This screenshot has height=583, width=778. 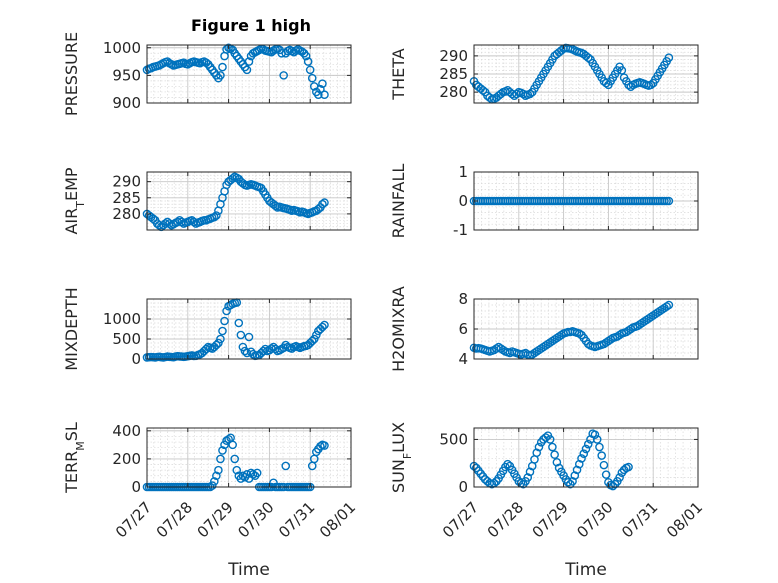 What do you see at coordinates (398, 476) in the screenshot?
I see `y-axis-label-main: SUN` at bounding box center [398, 476].